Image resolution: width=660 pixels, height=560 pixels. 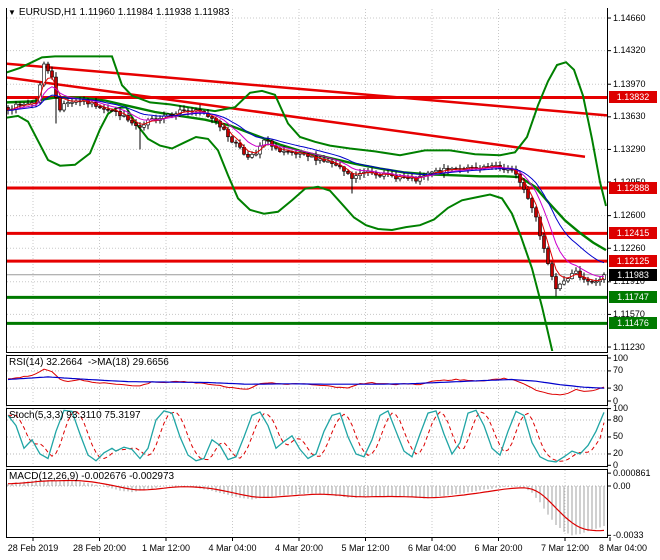 What do you see at coordinates (307, 507) in the screenshot?
I see `macd-pane` at bounding box center [307, 507].